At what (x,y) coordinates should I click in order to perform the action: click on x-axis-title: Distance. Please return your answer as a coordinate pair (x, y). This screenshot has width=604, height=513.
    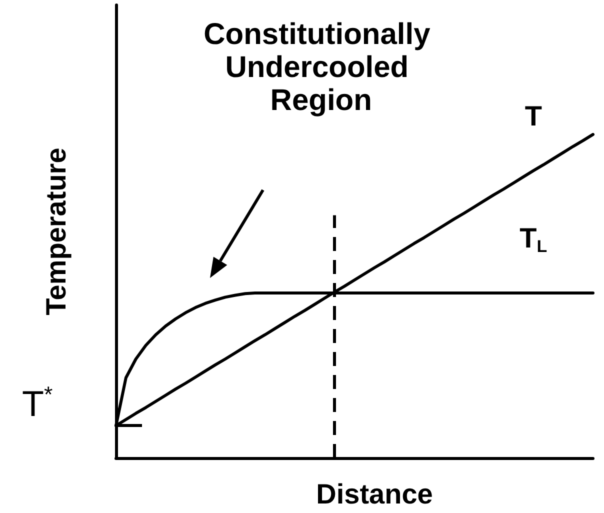
    Looking at the image, I should click on (374, 494).